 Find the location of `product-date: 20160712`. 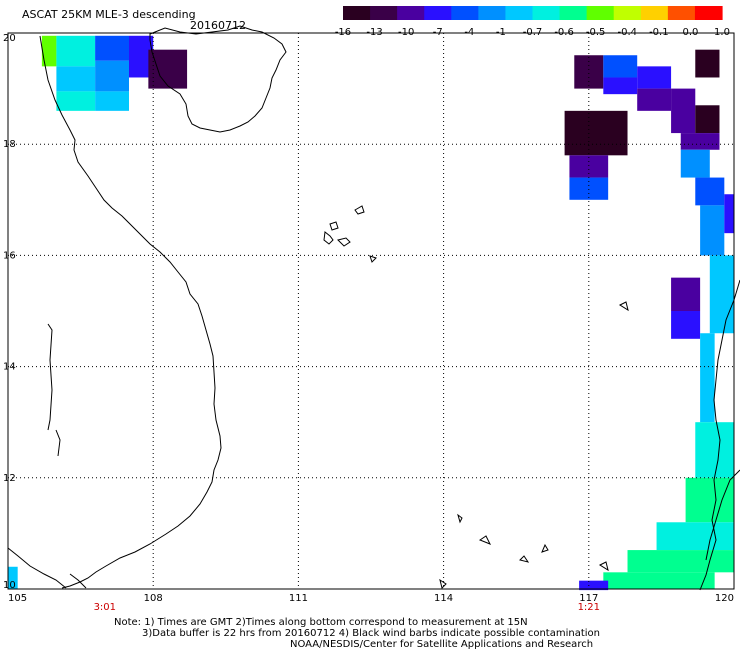

product-date: 20160712 is located at coordinates (218, 25).